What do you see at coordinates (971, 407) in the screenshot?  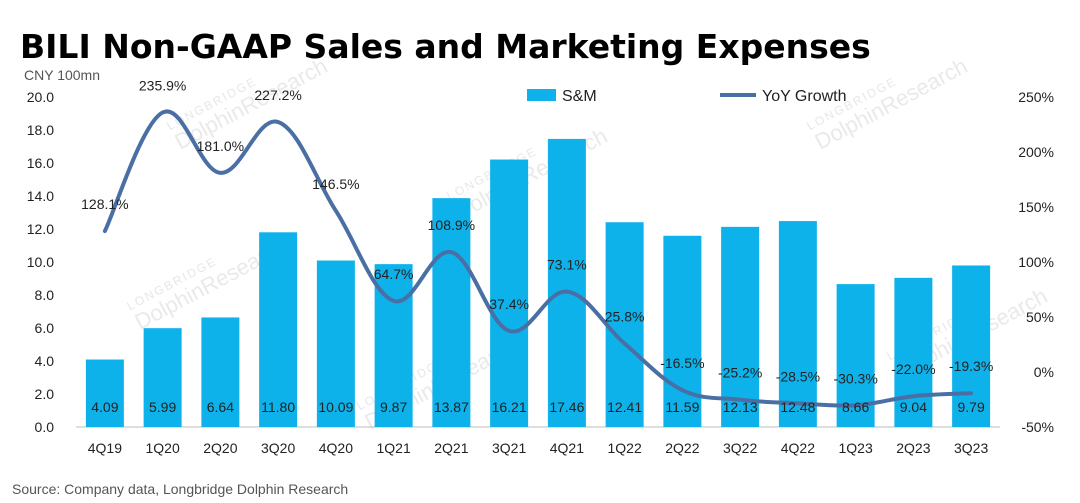 I see `bar-label: 9.79` at bounding box center [971, 407].